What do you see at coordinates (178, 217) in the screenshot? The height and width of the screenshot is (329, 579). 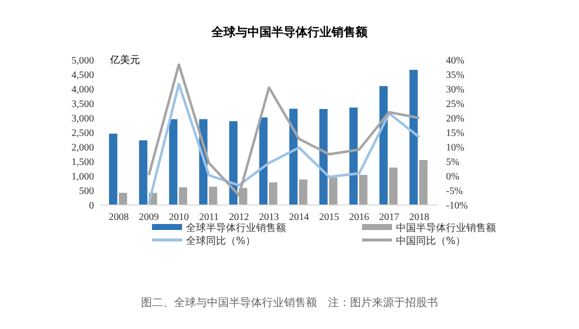 I see `x-tick-label: 2010` at bounding box center [178, 217].